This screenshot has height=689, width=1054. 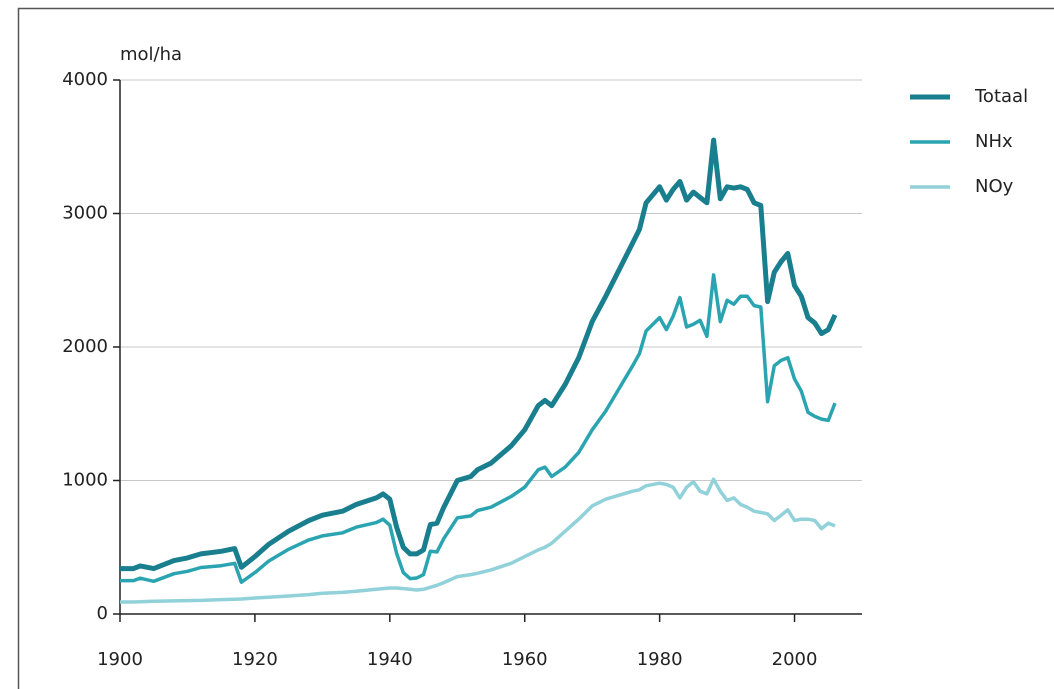 What do you see at coordinates (994, 141) in the screenshot?
I see `legend-label: NHx` at bounding box center [994, 141].